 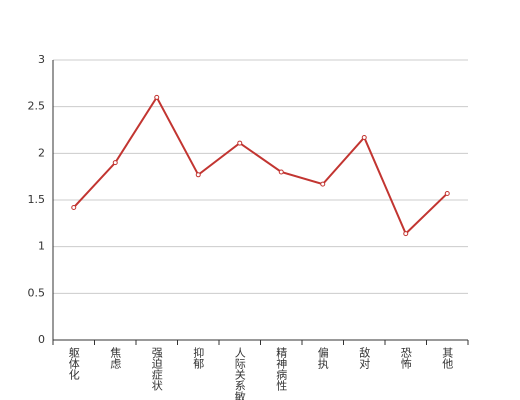 What do you see at coordinates (37, 199) in the screenshot?
I see `y-tick-label: 1.5` at bounding box center [37, 199].